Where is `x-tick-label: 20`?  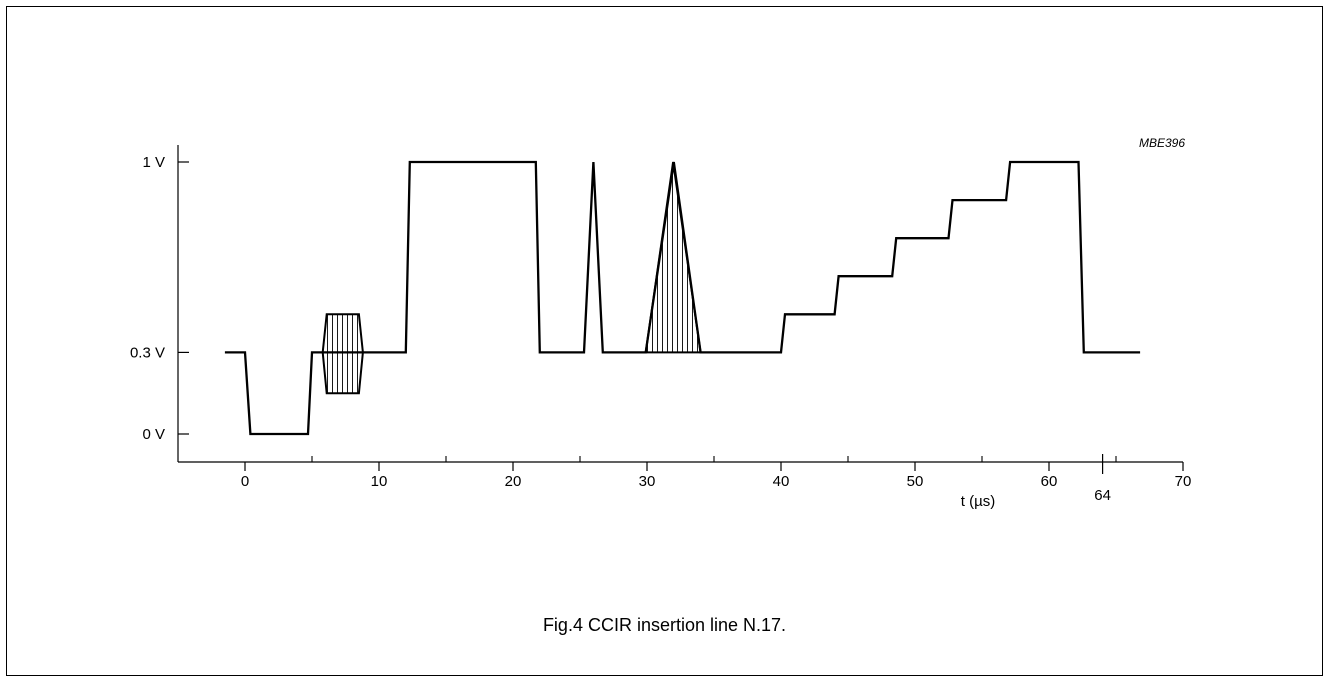
x-tick-label: 20 is located at coordinates (513, 481).